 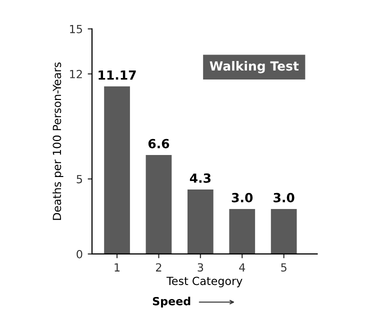 I want to click on y-axis-title: Deaths per 100 Person-Years, so click(x=58, y=141).